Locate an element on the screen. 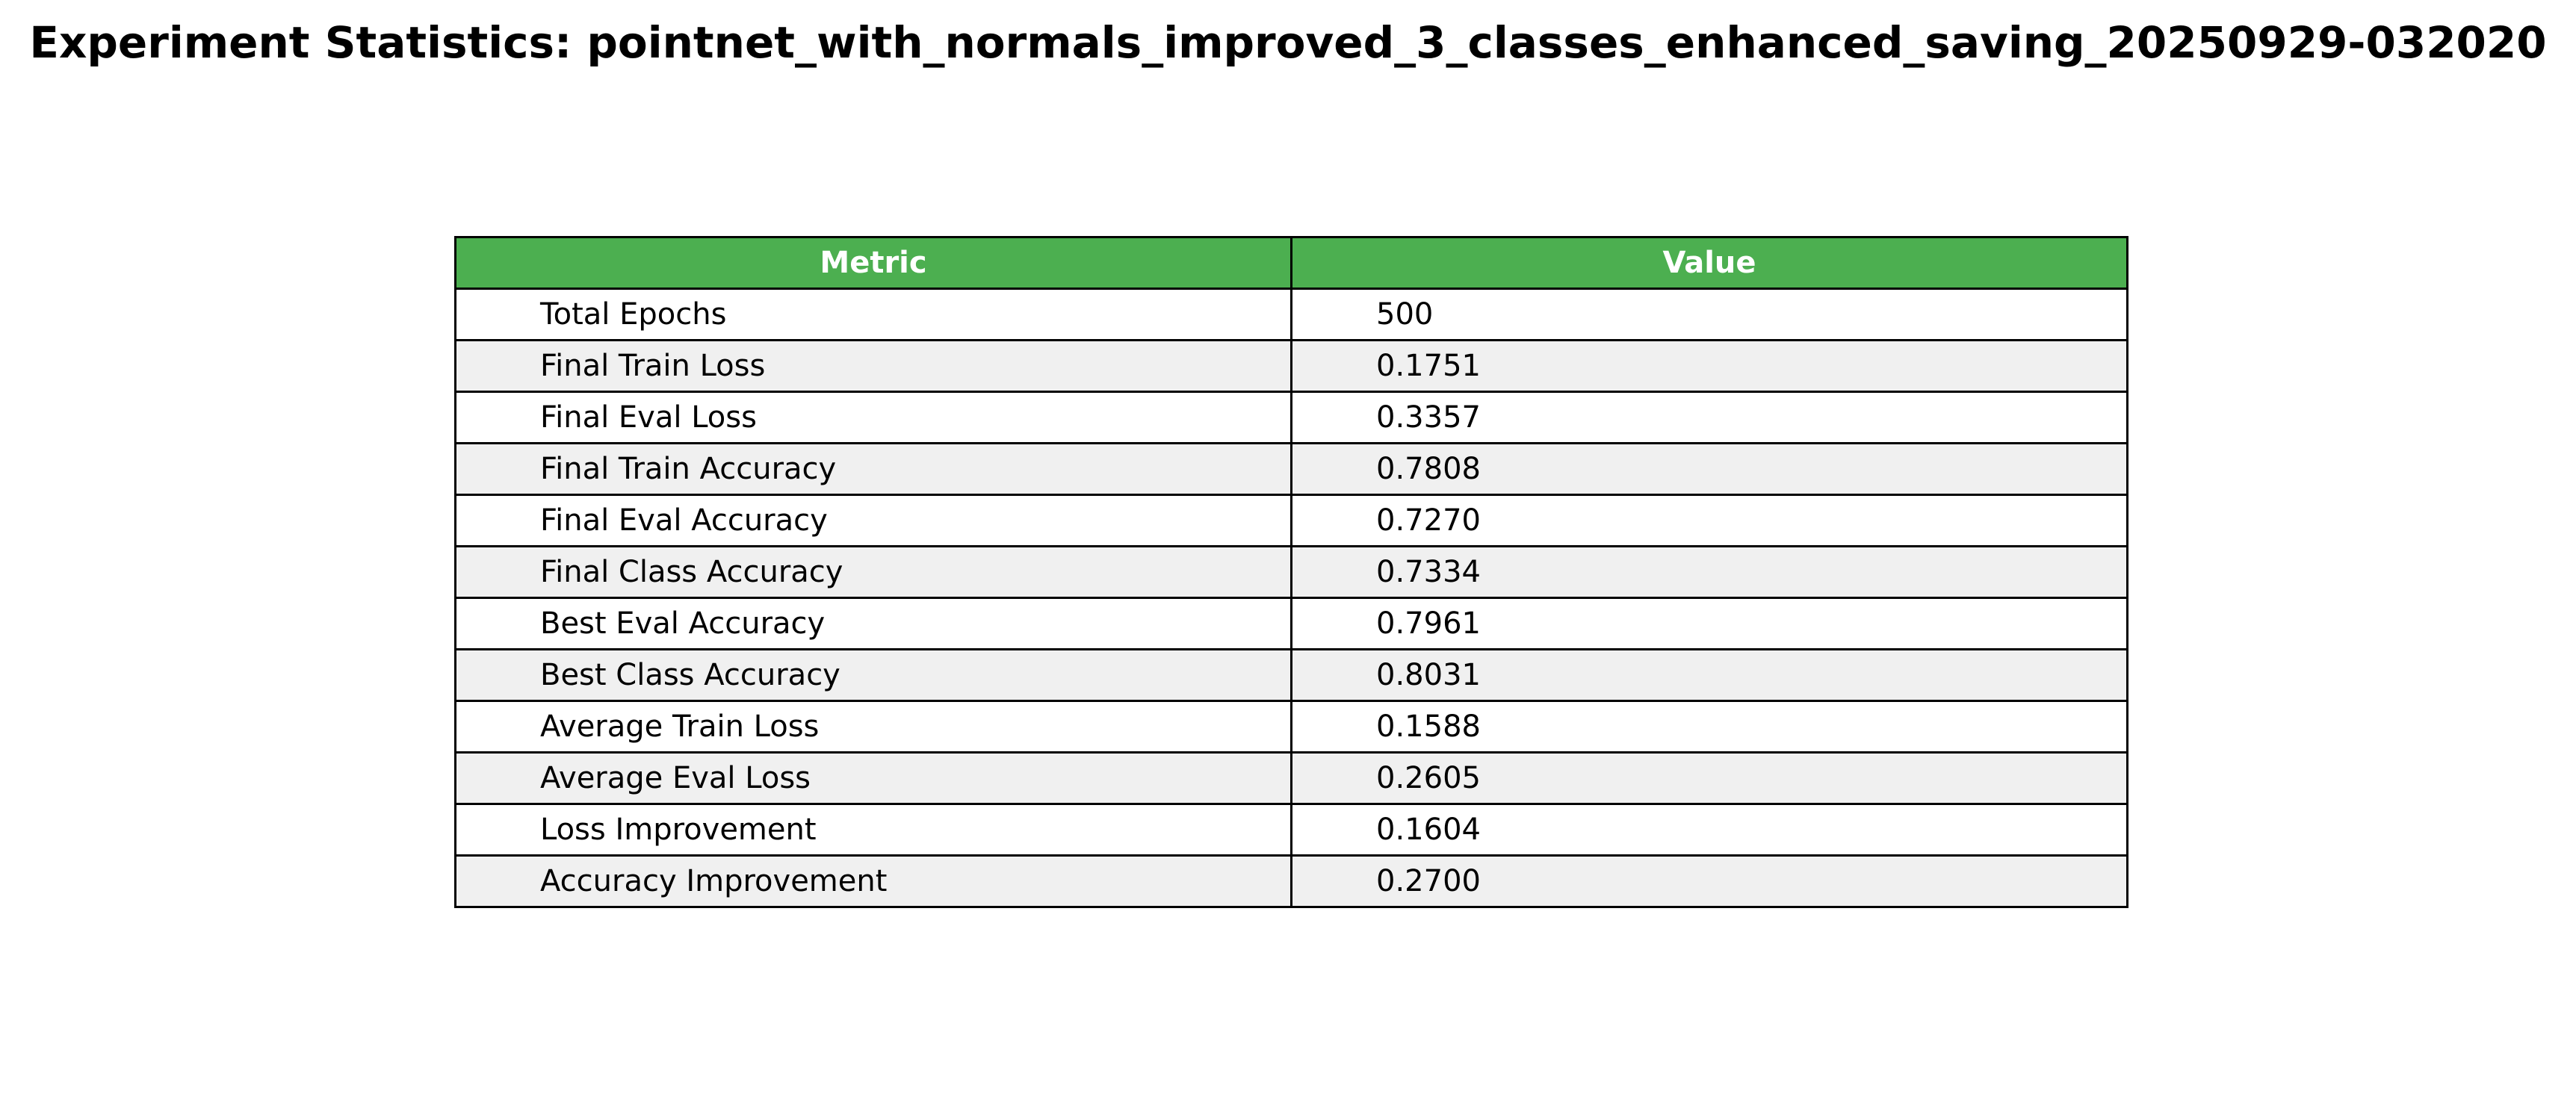 This screenshot has width=2576, height=1106. table-row: Final Train Loss 0.1751 is located at coordinates (1291, 366).